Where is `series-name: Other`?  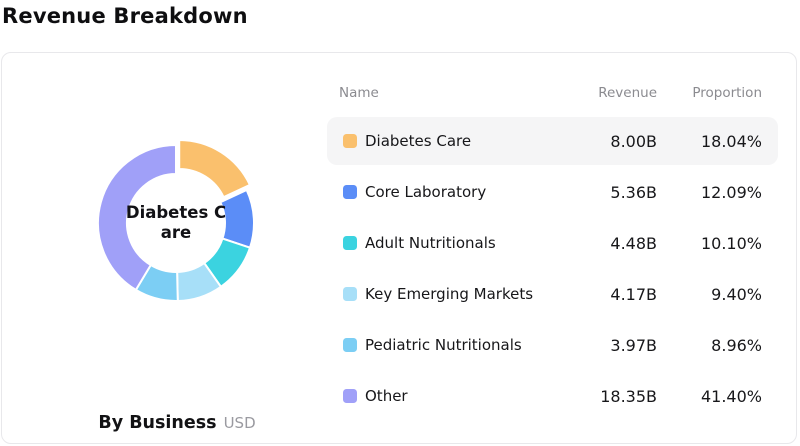 series-name: Other is located at coordinates (386, 396).